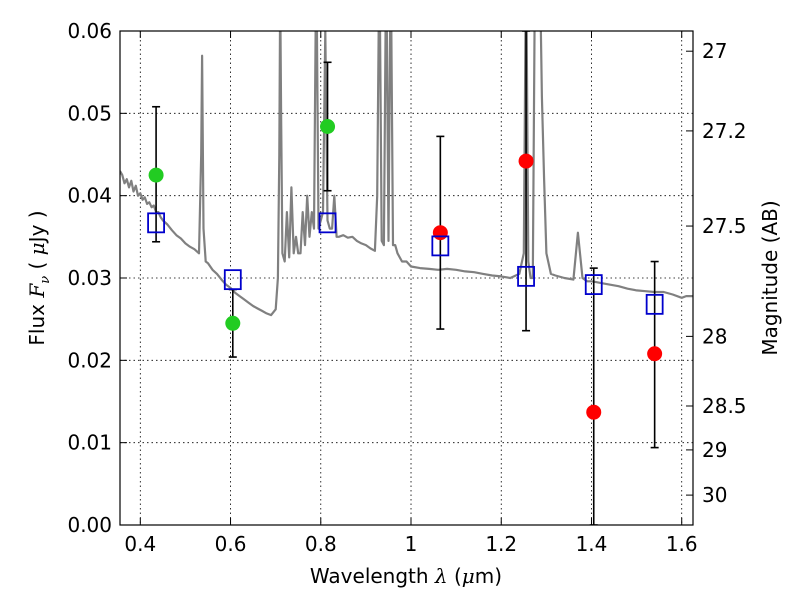 The width and height of the screenshot is (800, 600). Describe the element at coordinates (406, 576) in the screenshot. I see `x-axis-label: Wavelength λ (μm)` at that location.